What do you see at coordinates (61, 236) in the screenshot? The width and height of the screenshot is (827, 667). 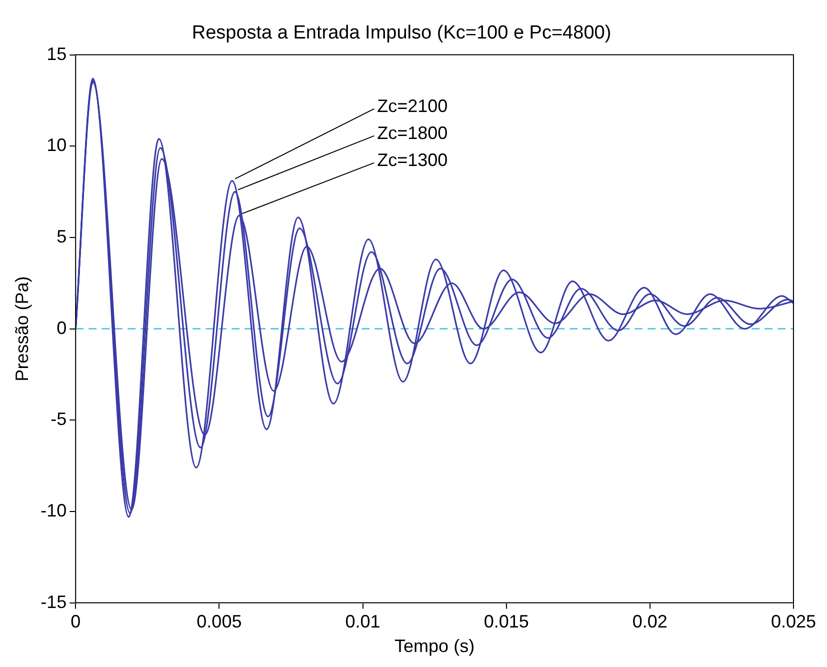 I see `y-tick-label: 5` at bounding box center [61, 236].